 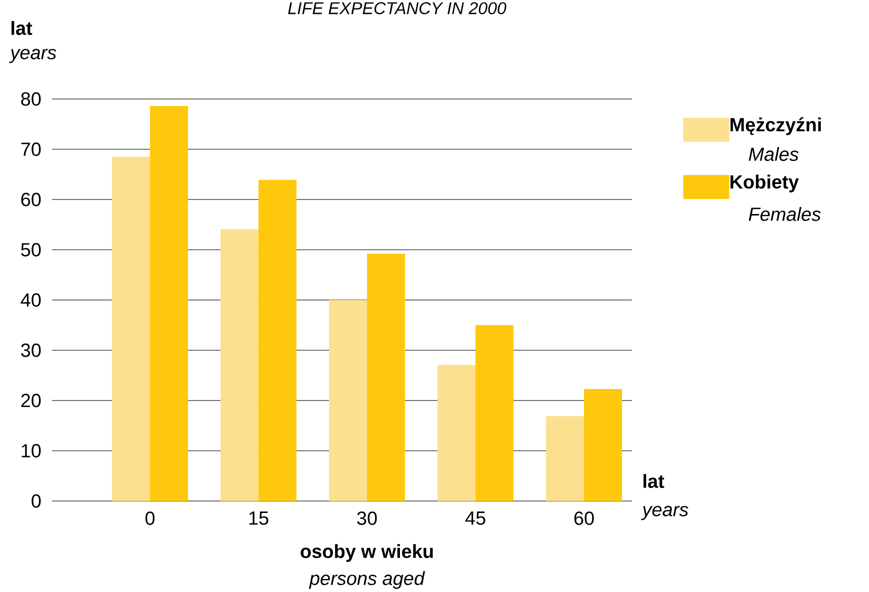 What do you see at coordinates (784, 214) in the screenshot?
I see `text: Females` at bounding box center [784, 214].